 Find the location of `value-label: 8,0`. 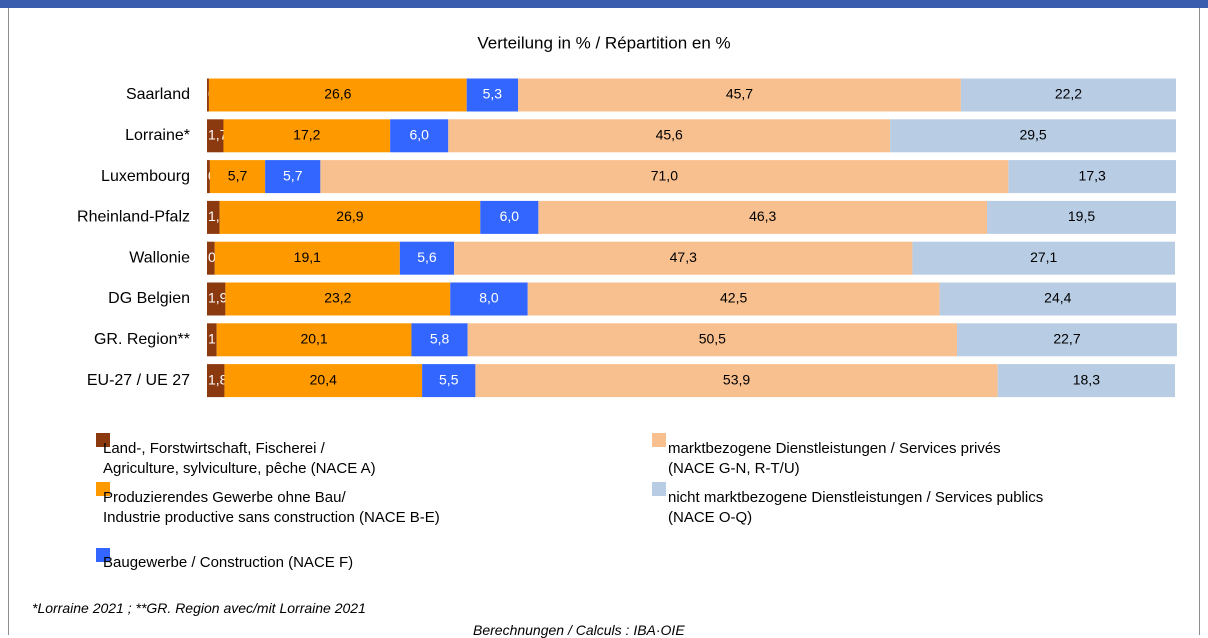

value-label: 8,0 is located at coordinates (489, 298).